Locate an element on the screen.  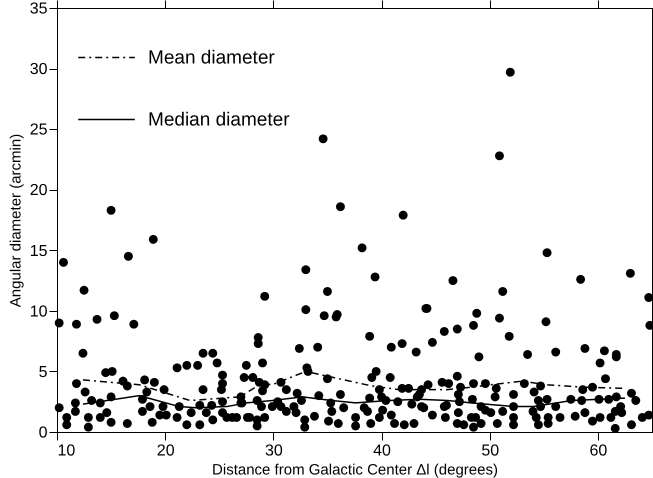
x-tick-label: 60 is located at coordinates (599, 451).